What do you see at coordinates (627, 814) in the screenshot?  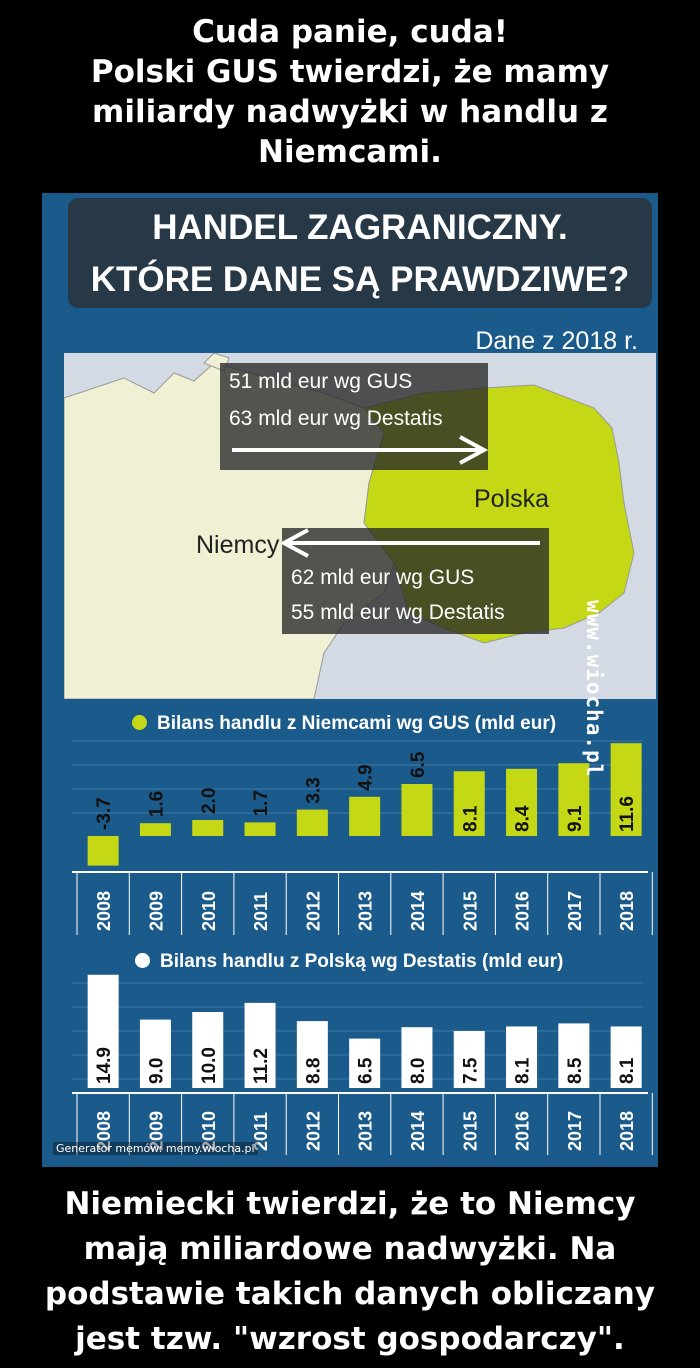 I see `data-label: 11.6` at bounding box center [627, 814].